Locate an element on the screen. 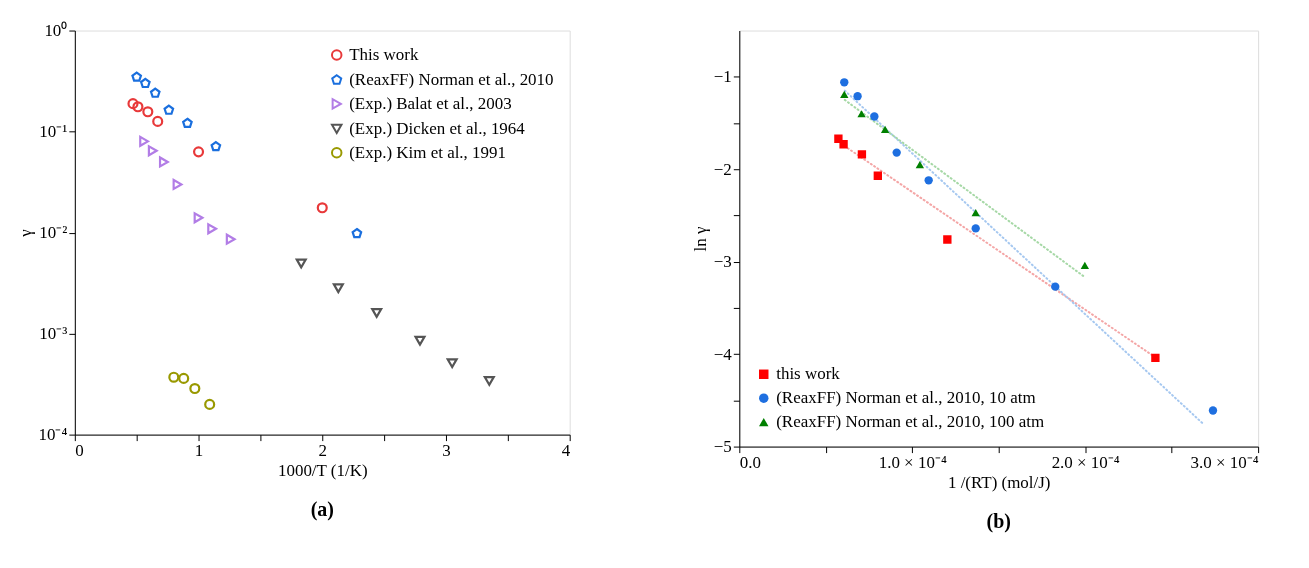 The height and width of the screenshot is (568, 1309). legend-label: this work is located at coordinates (808, 374).